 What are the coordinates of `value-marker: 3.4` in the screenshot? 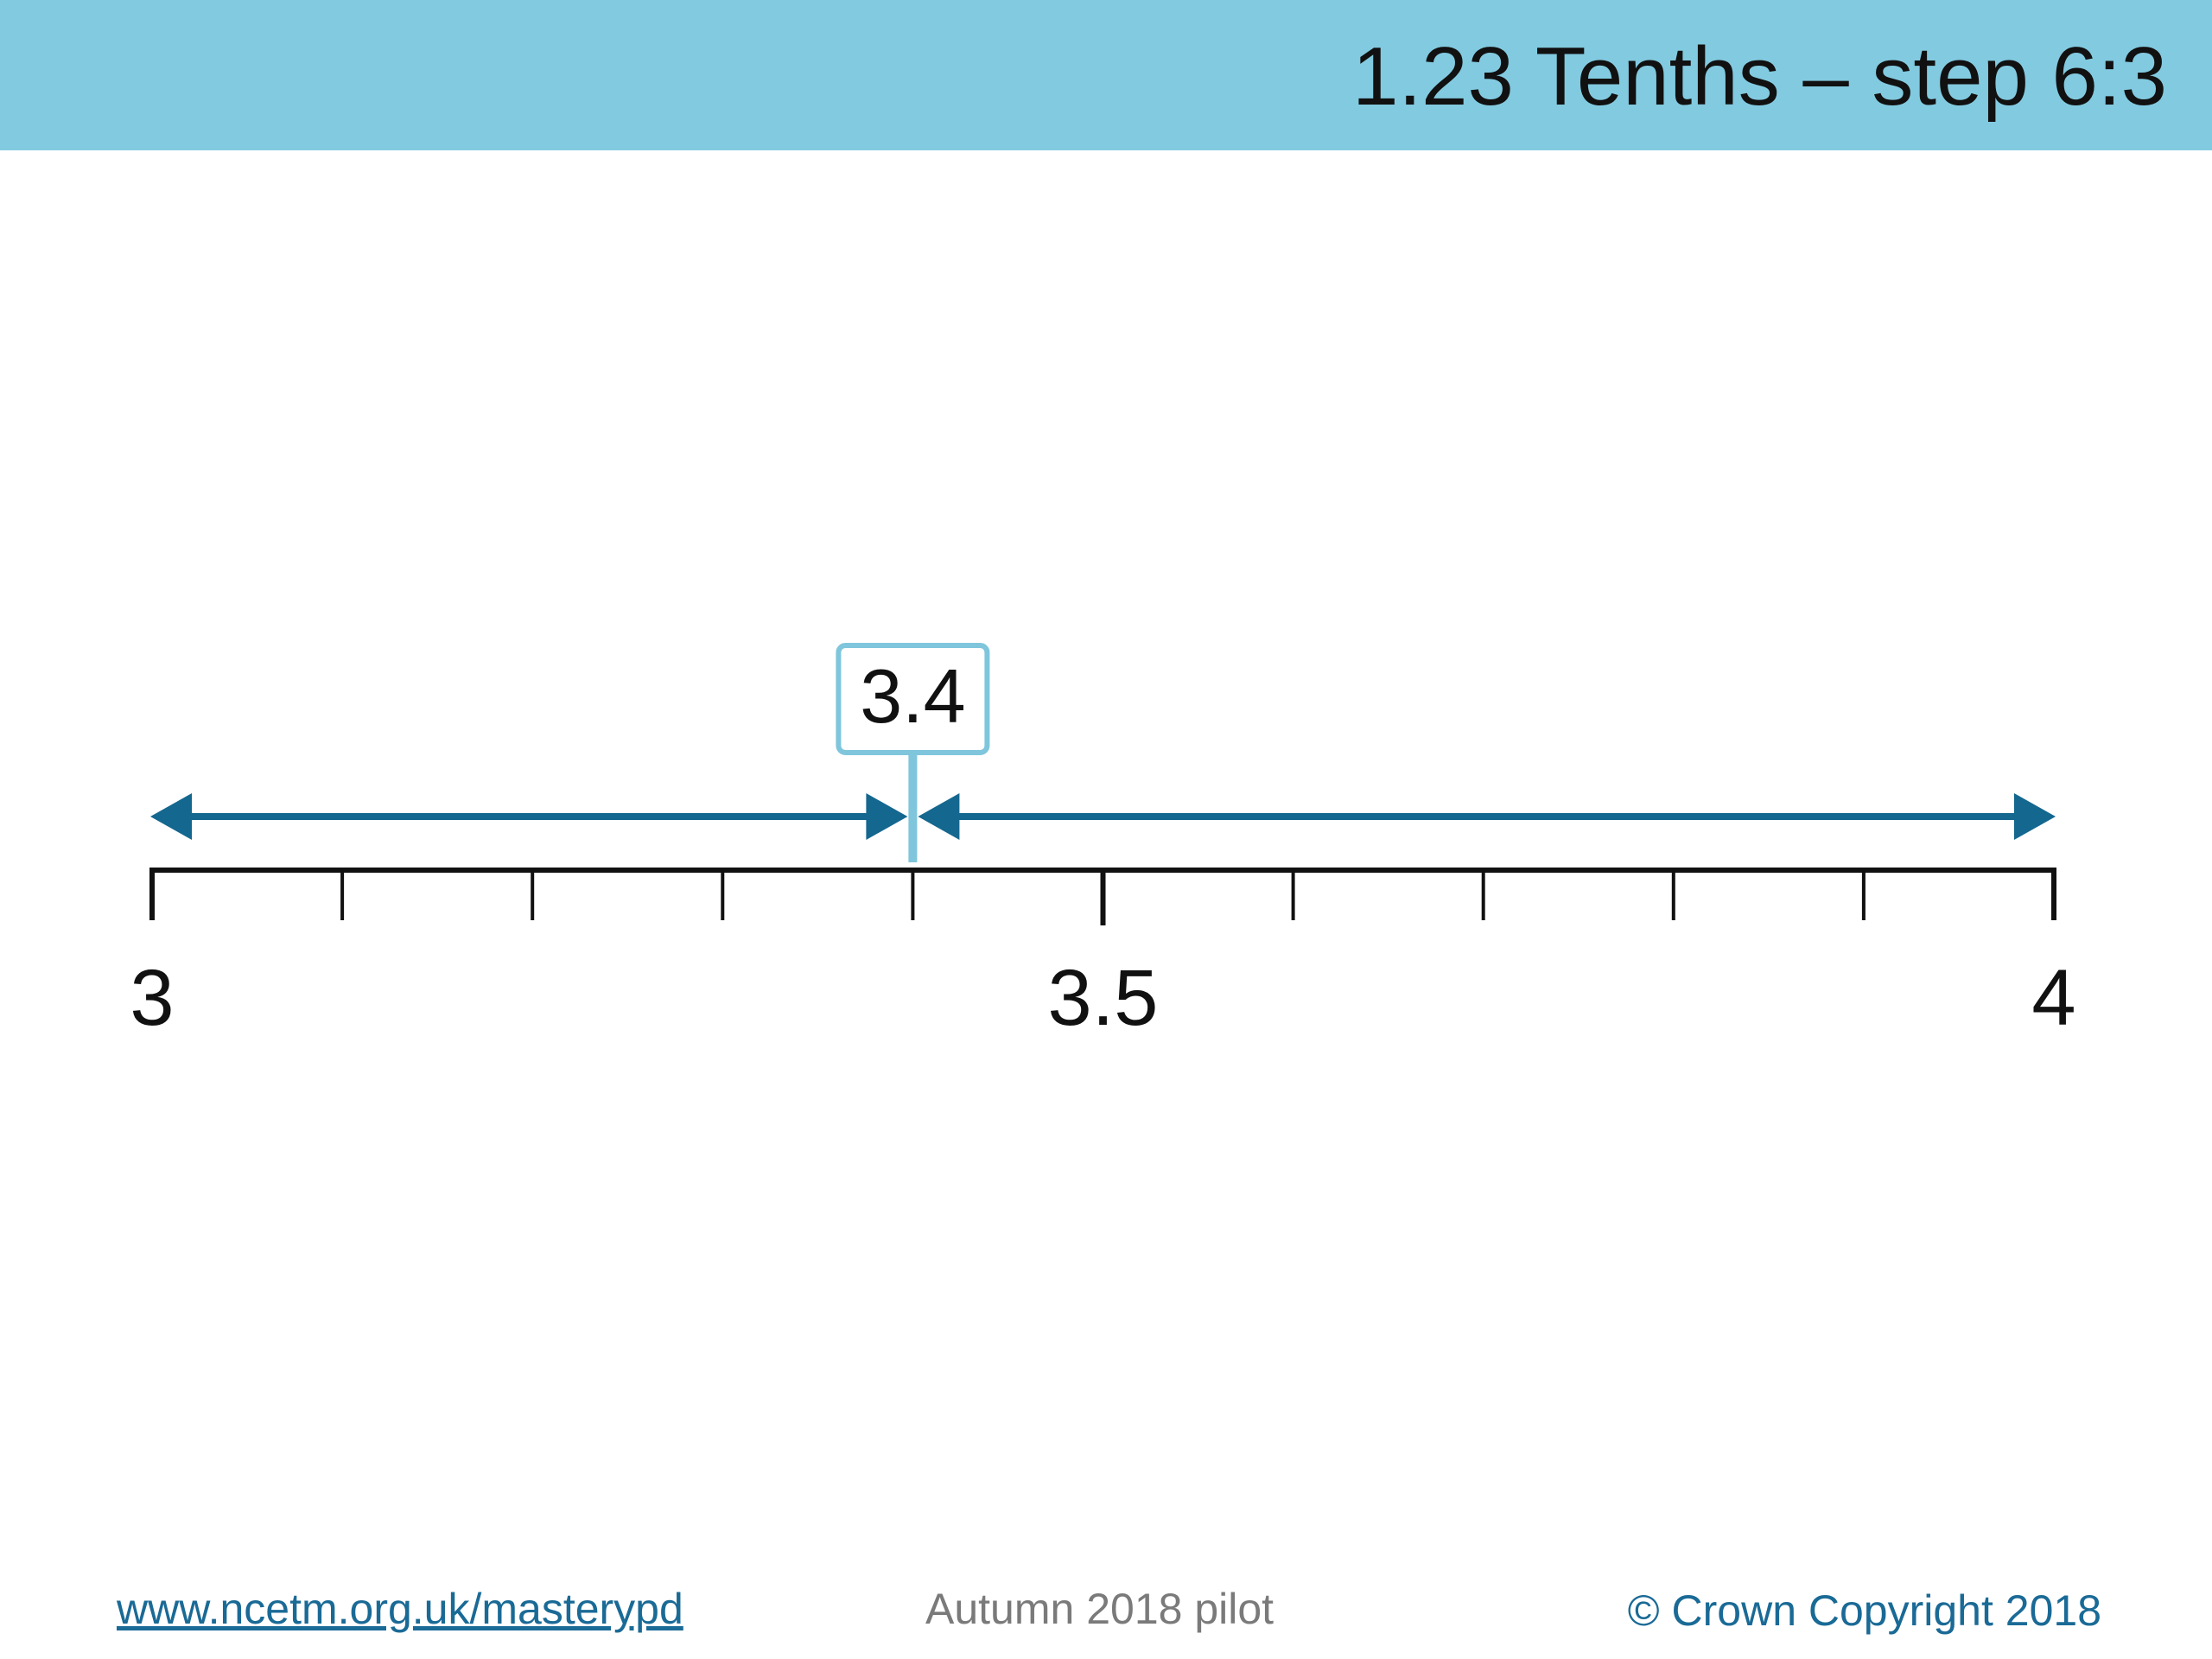 It's located at (913, 752).